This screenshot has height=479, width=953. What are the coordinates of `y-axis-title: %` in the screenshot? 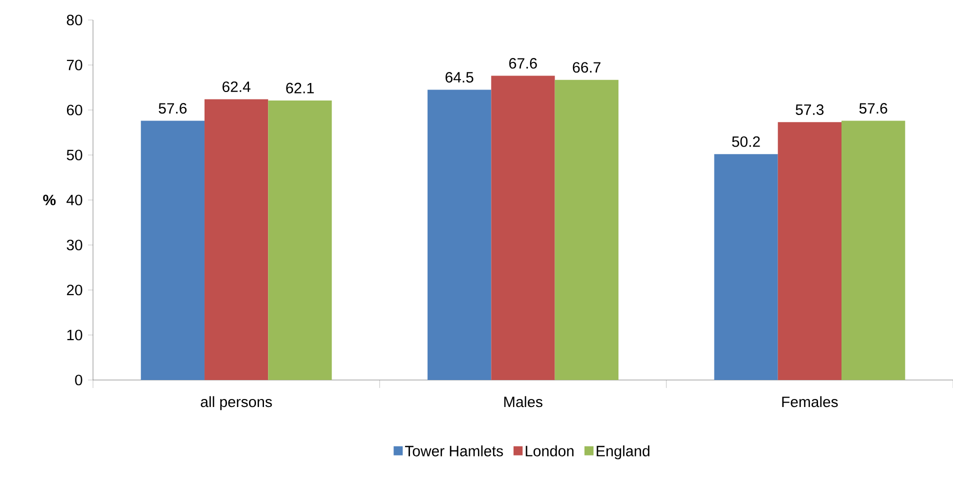 It's located at (49, 200).